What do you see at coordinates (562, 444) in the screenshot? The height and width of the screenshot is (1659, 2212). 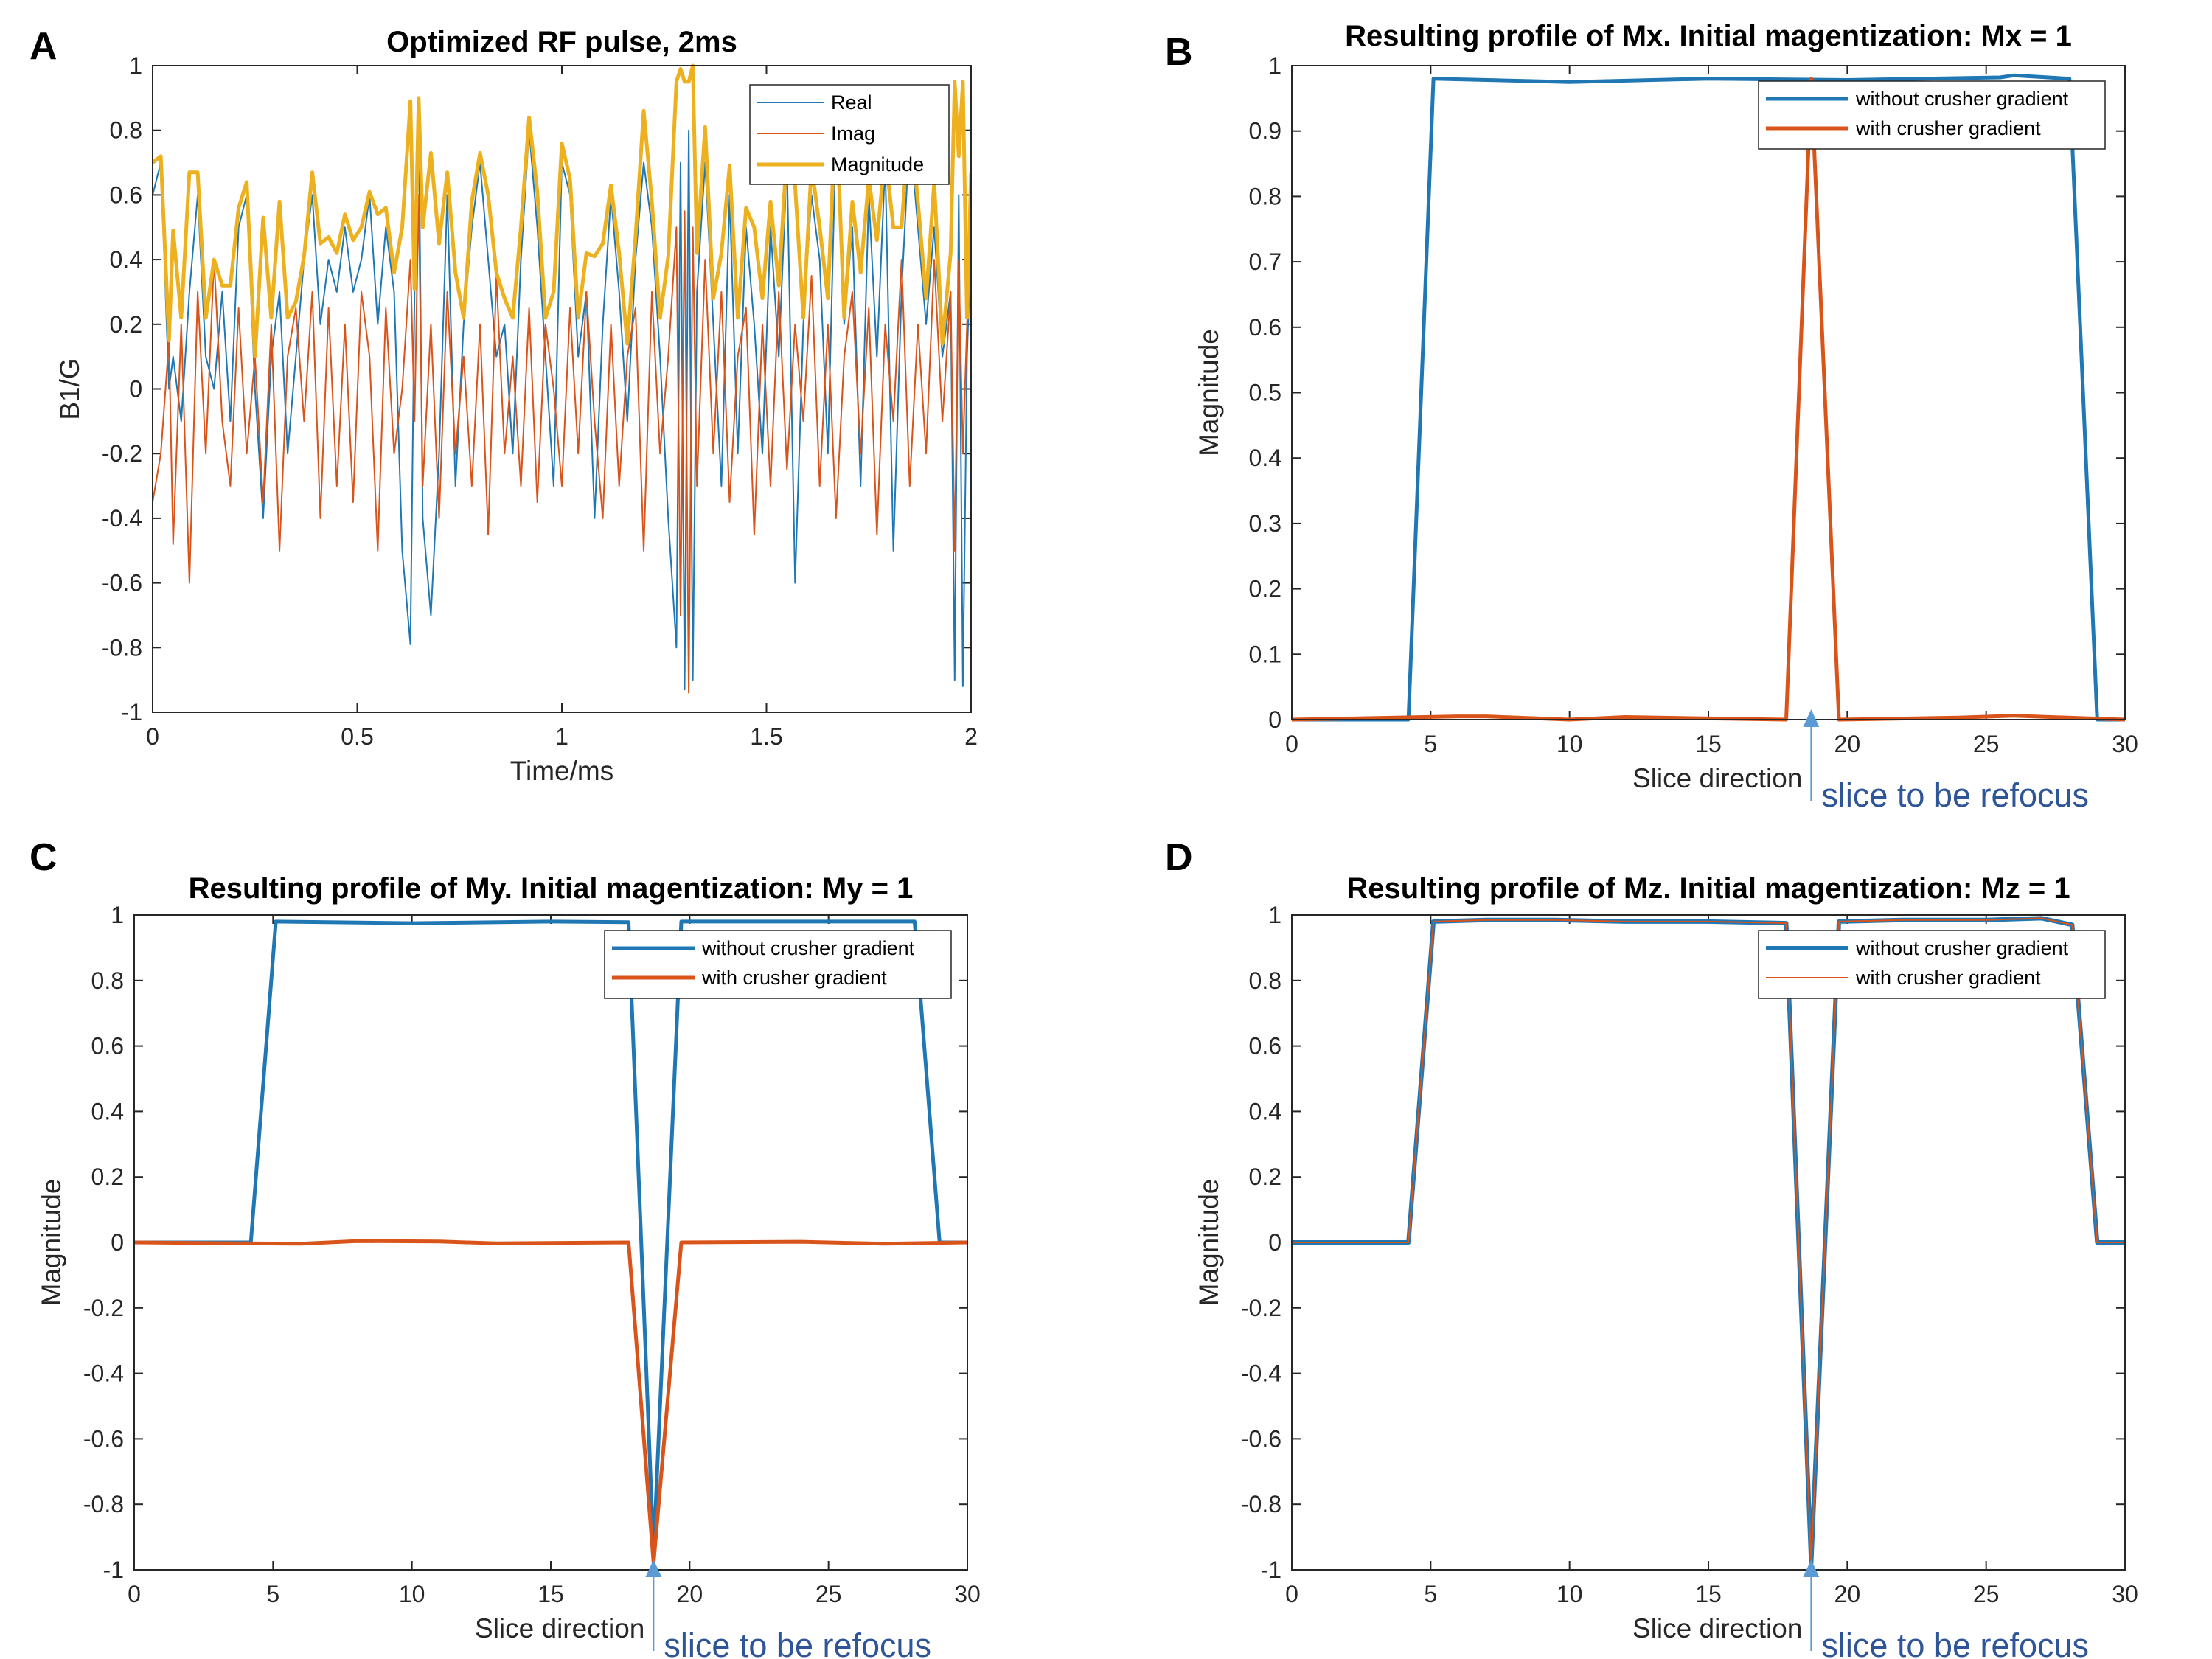 I see `series-line-imag` at bounding box center [562, 444].